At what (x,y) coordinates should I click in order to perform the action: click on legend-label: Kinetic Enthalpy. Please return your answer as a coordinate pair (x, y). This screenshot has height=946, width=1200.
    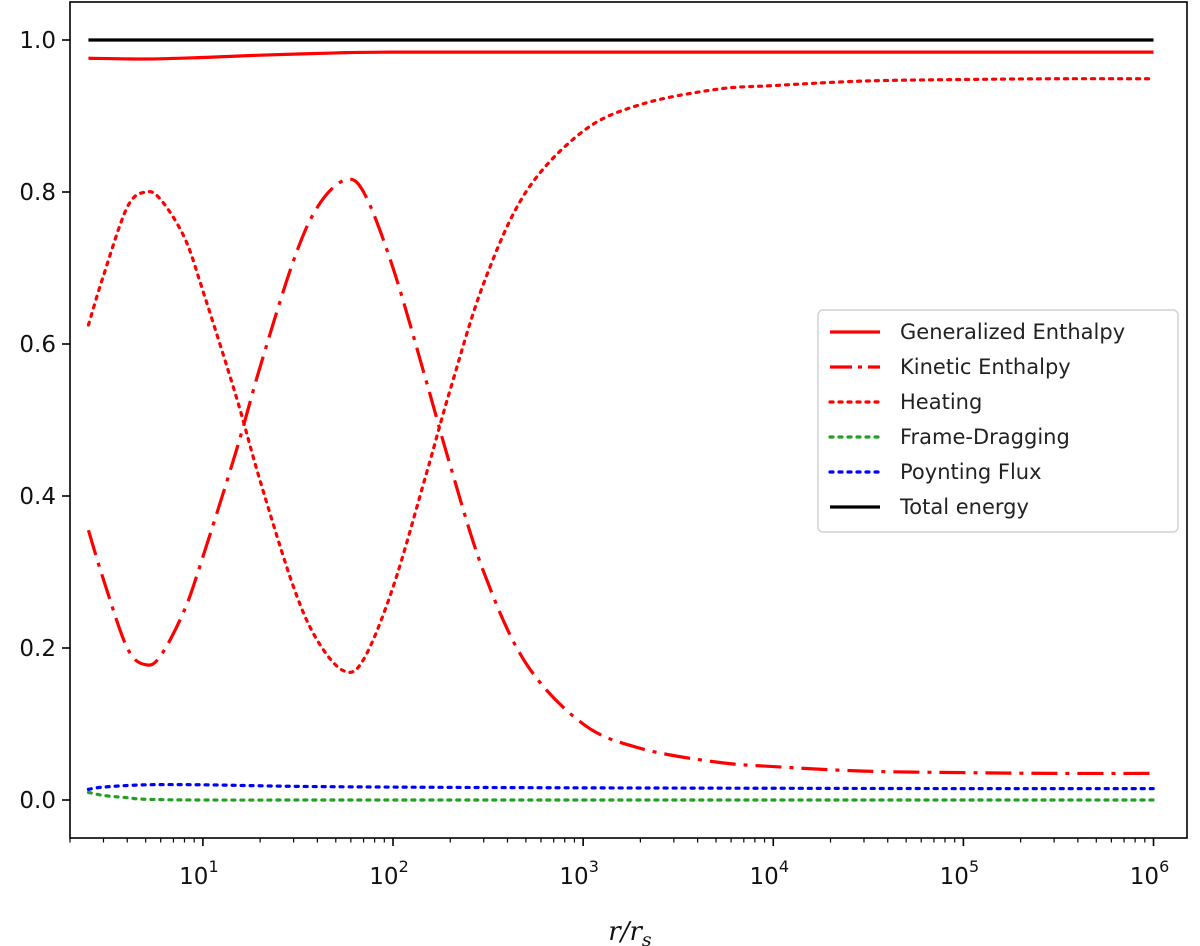
    Looking at the image, I should click on (985, 367).